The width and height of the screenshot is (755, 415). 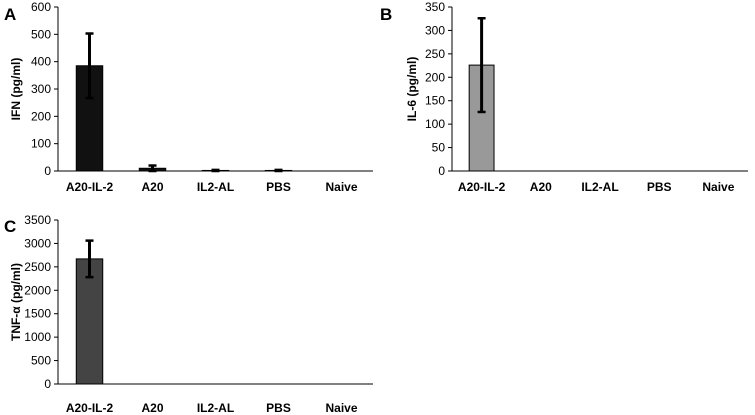 What do you see at coordinates (386, 14) in the screenshot?
I see `panel-letter: B` at bounding box center [386, 14].